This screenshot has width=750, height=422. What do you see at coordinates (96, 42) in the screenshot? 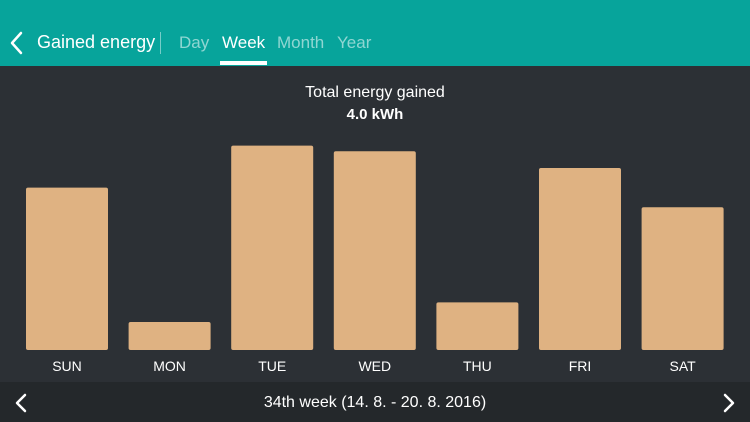
I see `page-title: Gained energy` at bounding box center [96, 42].